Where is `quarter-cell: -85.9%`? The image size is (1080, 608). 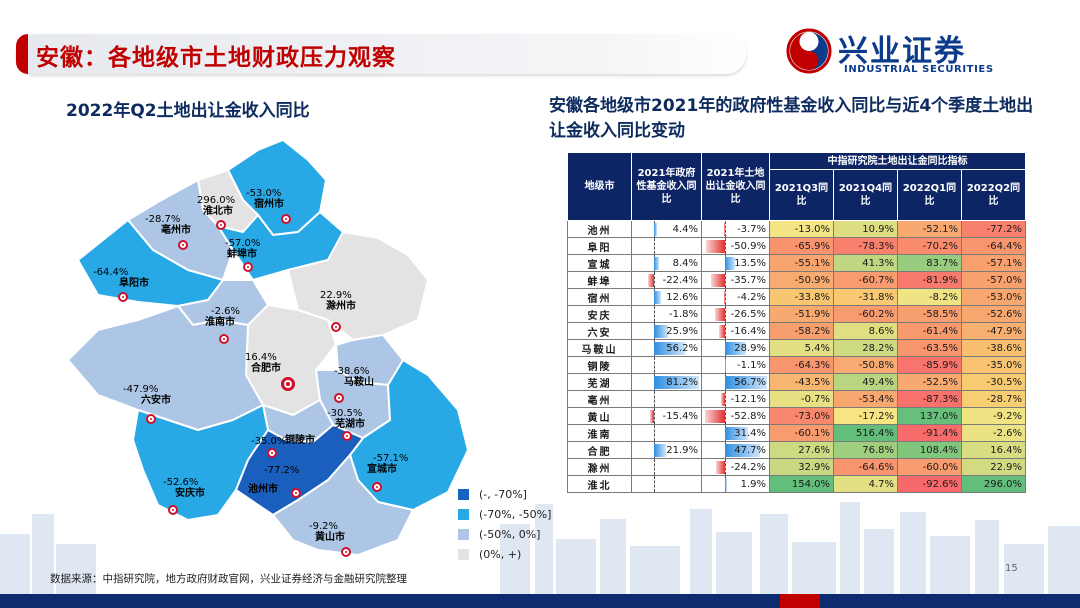
quarter-cell: -85.9% is located at coordinates (929, 365).